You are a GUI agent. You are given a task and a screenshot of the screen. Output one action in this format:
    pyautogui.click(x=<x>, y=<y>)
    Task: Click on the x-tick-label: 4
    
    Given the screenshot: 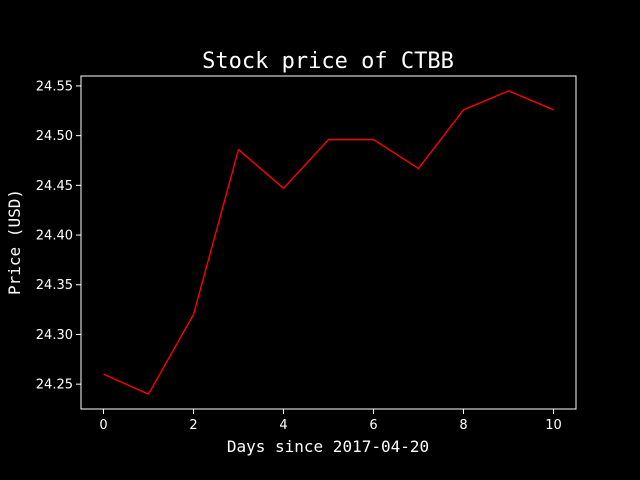 What is the action you would take?
    pyautogui.click(x=283, y=425)
    